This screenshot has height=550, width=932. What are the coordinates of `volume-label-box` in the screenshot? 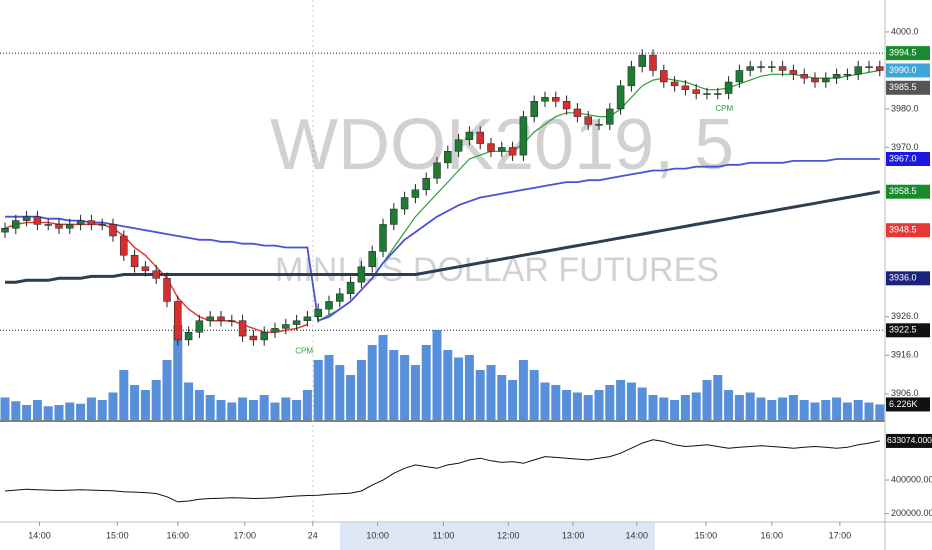 It's located at (908, 404).